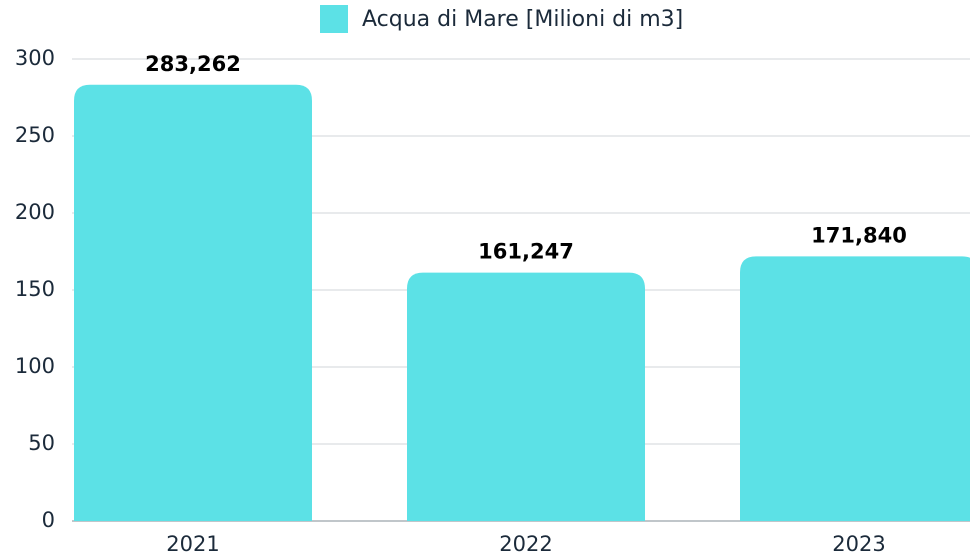 Image resolution: width=970 pixels, height=559 pixels. What do you see at coordinates (35, 58) in the screenshot?
I see `y-tick-label: 300` at bounding box center [35, 58].